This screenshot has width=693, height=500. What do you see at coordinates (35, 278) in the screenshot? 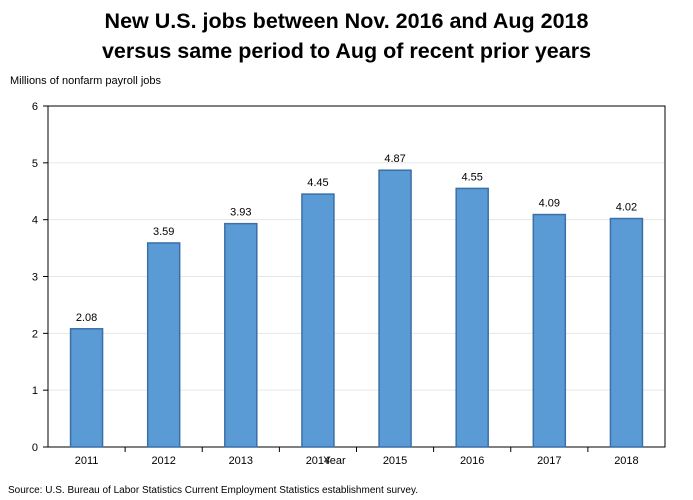
I see `y-tick-label: 3` at bounding box center [35, 278].